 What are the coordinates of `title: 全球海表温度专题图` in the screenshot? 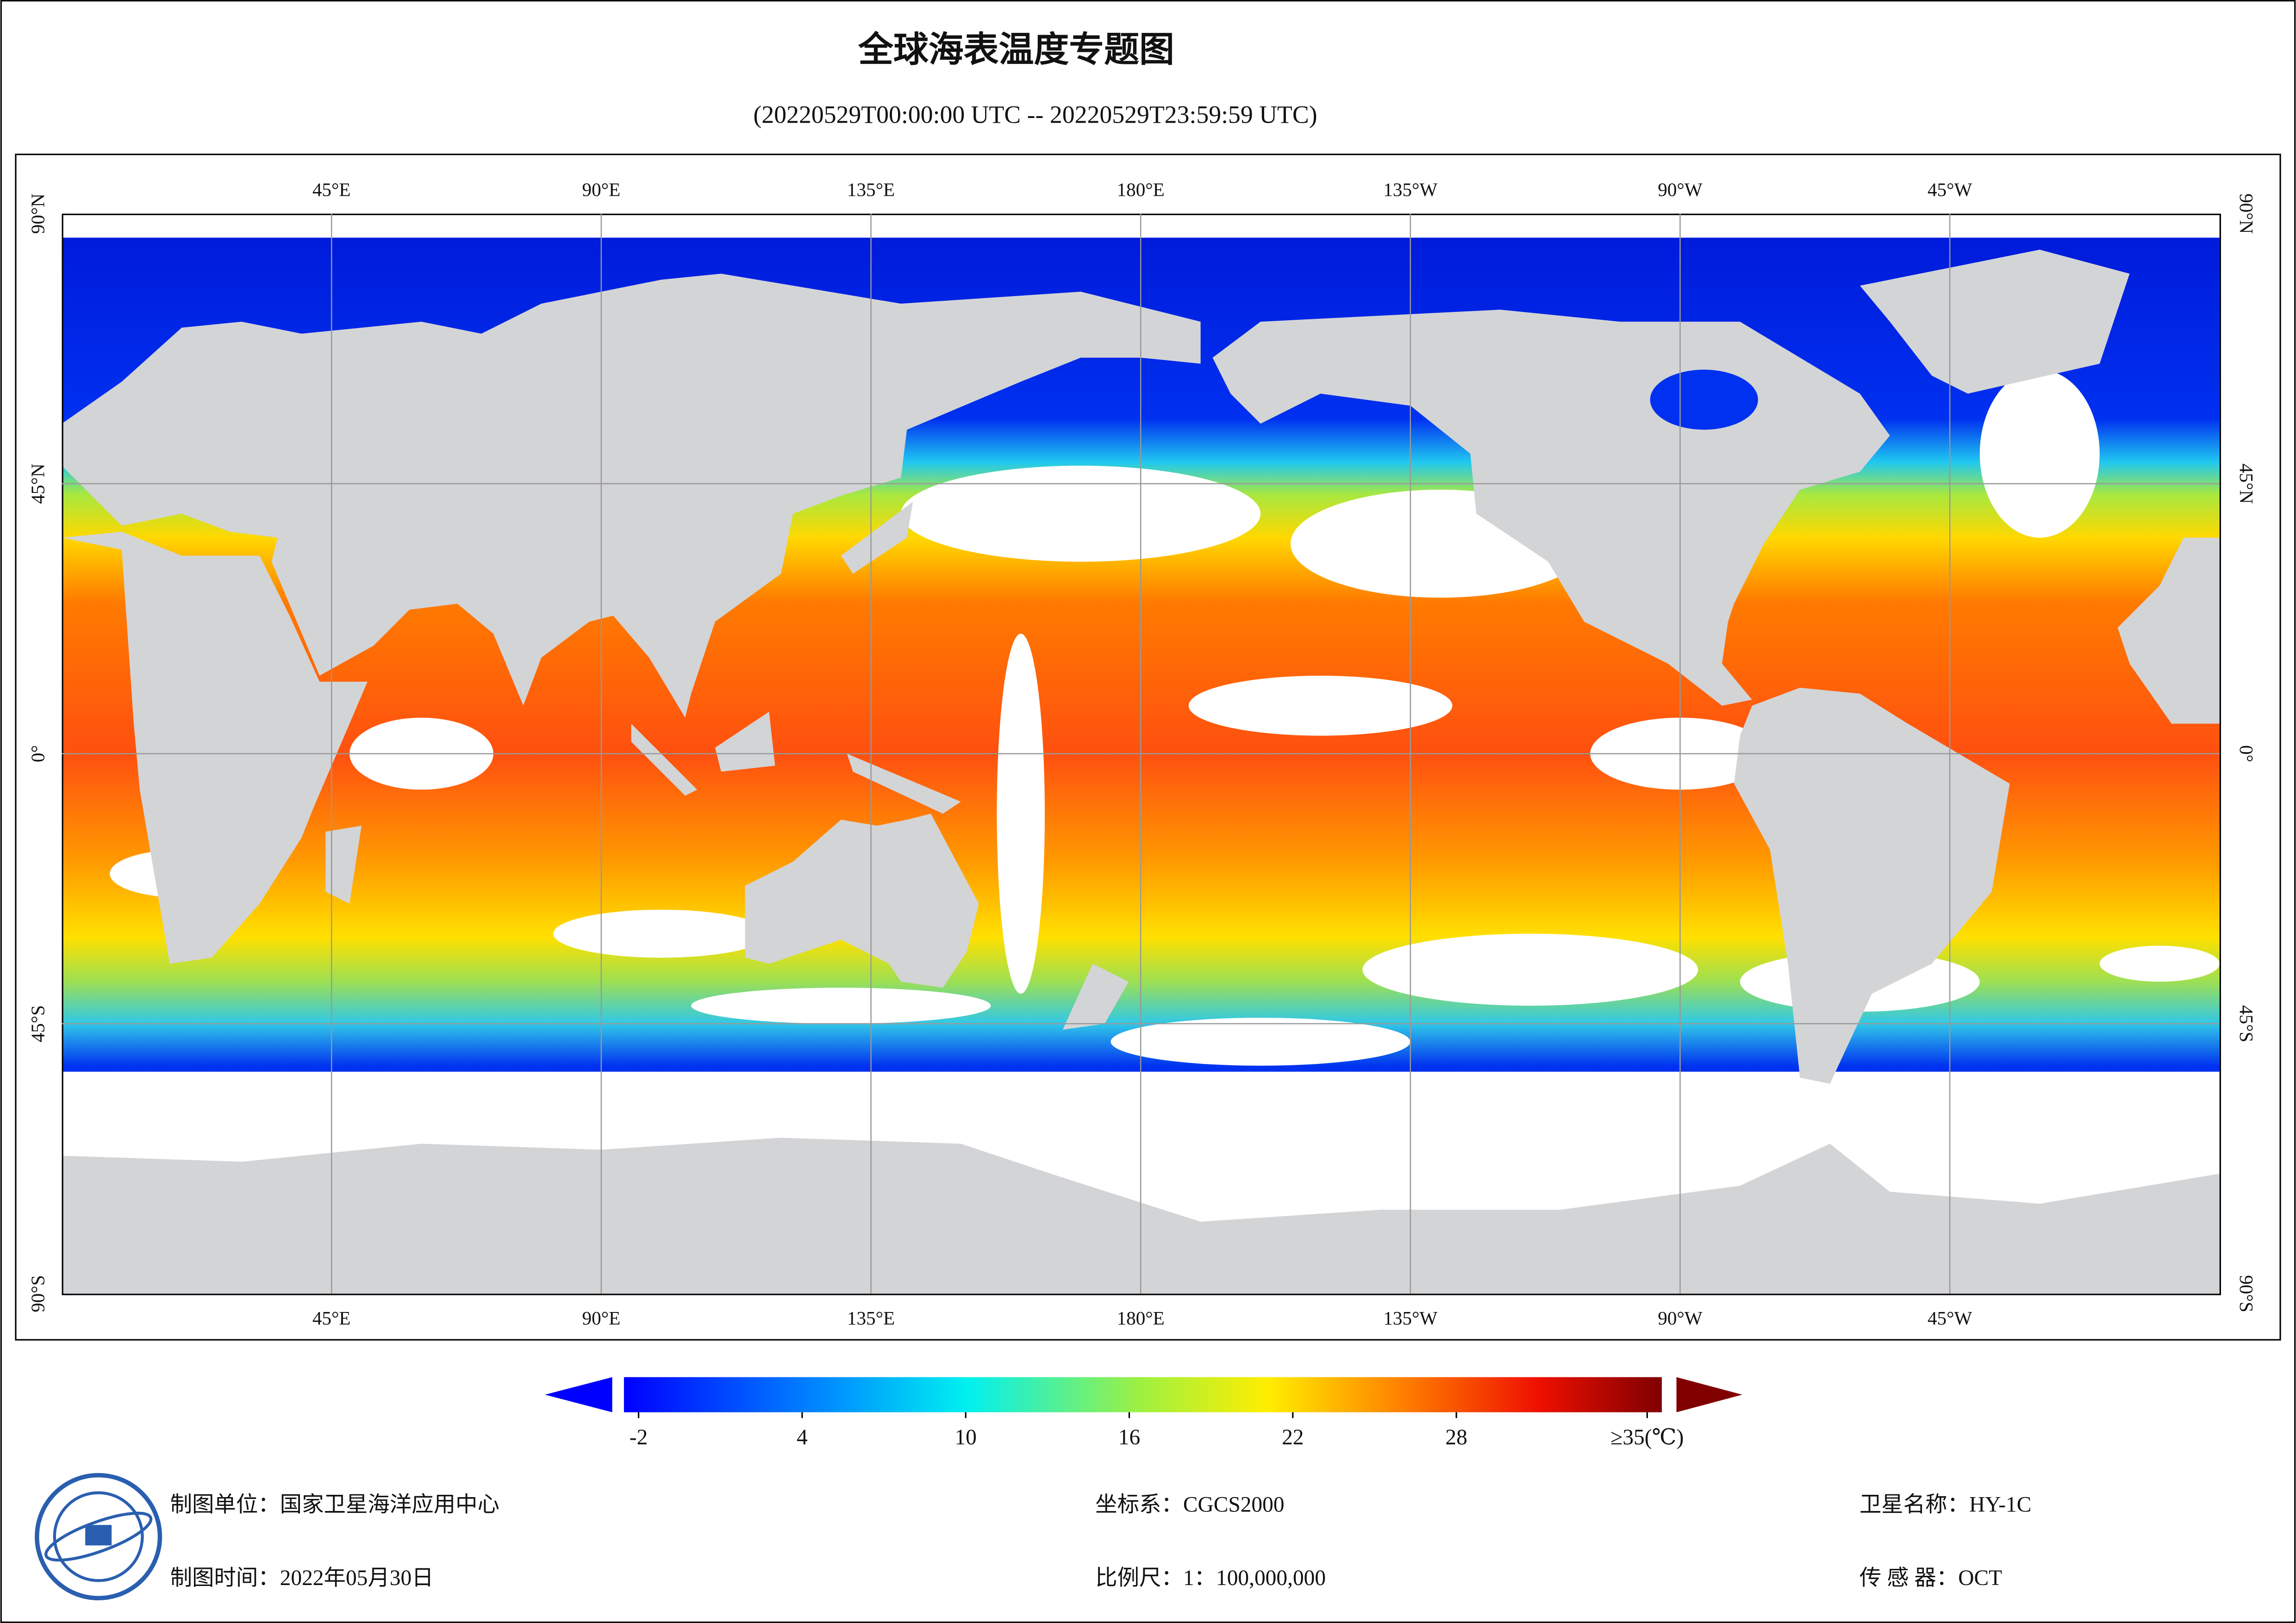 It's located at (1016, 49).